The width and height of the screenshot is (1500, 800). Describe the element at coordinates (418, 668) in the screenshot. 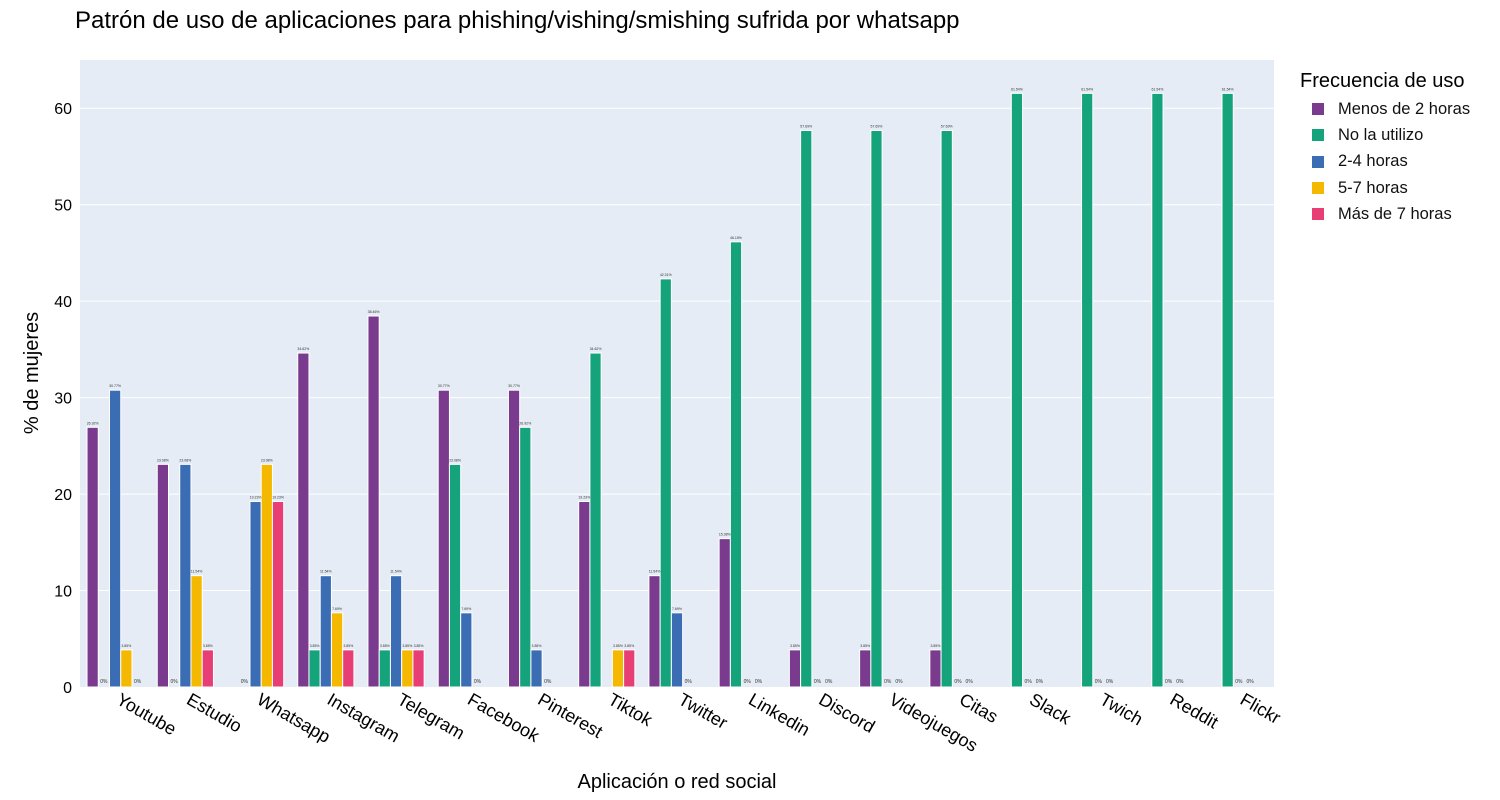

I see `bar-telegram-s4` at that location.